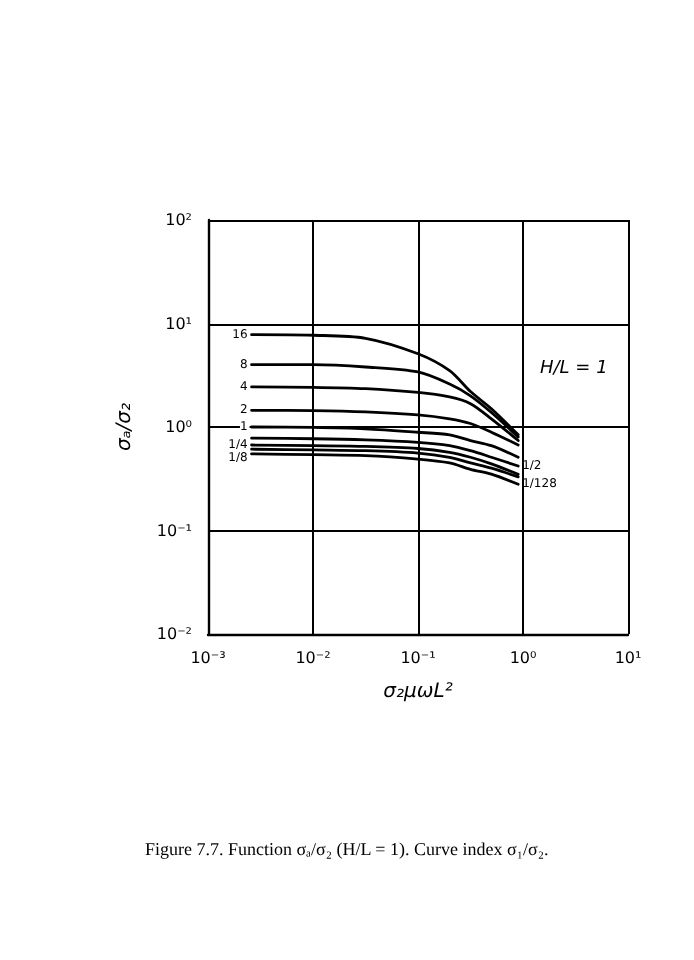  What do you see at coordinates (346, 849) in the screenshot?
I see `caption: Figure 7.7. Function σₐ/σ₂ (H/L = 1). Curve index σ₁/σ₂.` at bounding box center [346, 849].